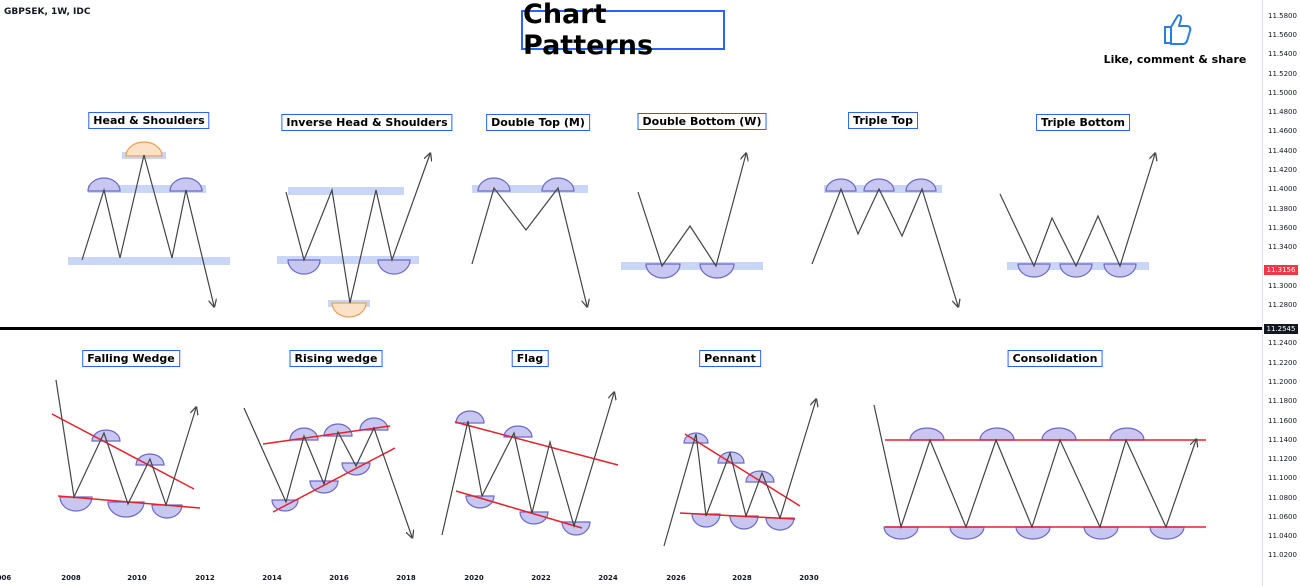 The height and width of the screenshot is (586, 1300). Describe the element at coordinates (1282, 170) in the screenshot. I see `price-tick: 11.4200` at that location.